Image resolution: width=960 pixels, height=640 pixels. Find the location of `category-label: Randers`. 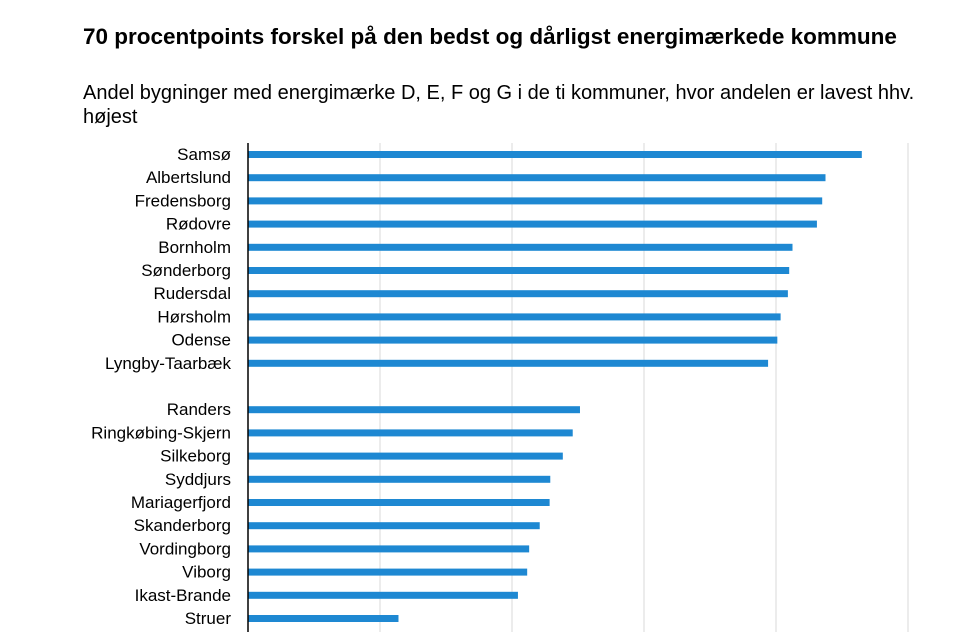

category-label: Randers is located at coordinates (199, 409).